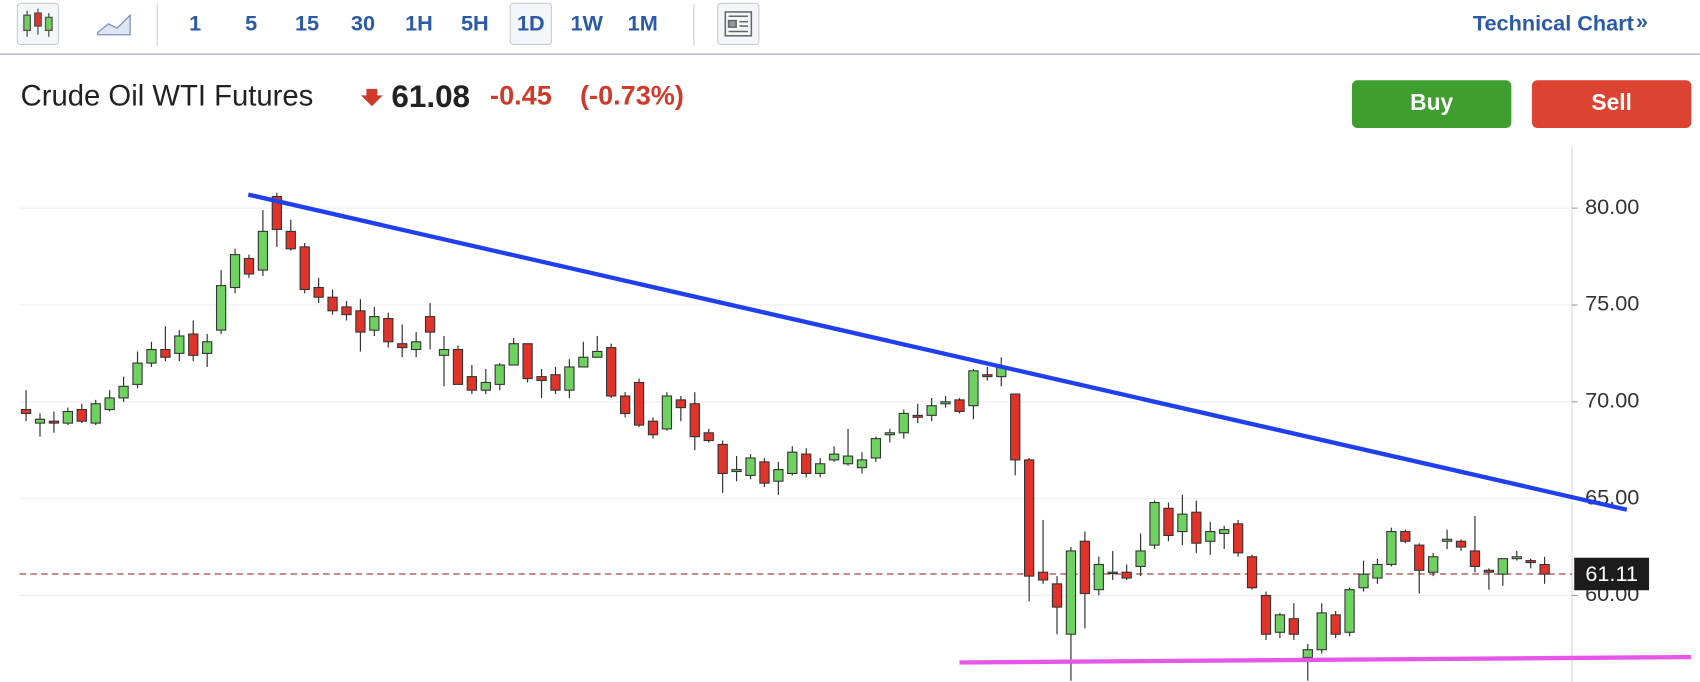 This screenshot has width=1700, height=682. I want to click on interval-button: 1W, so click(587, 23).